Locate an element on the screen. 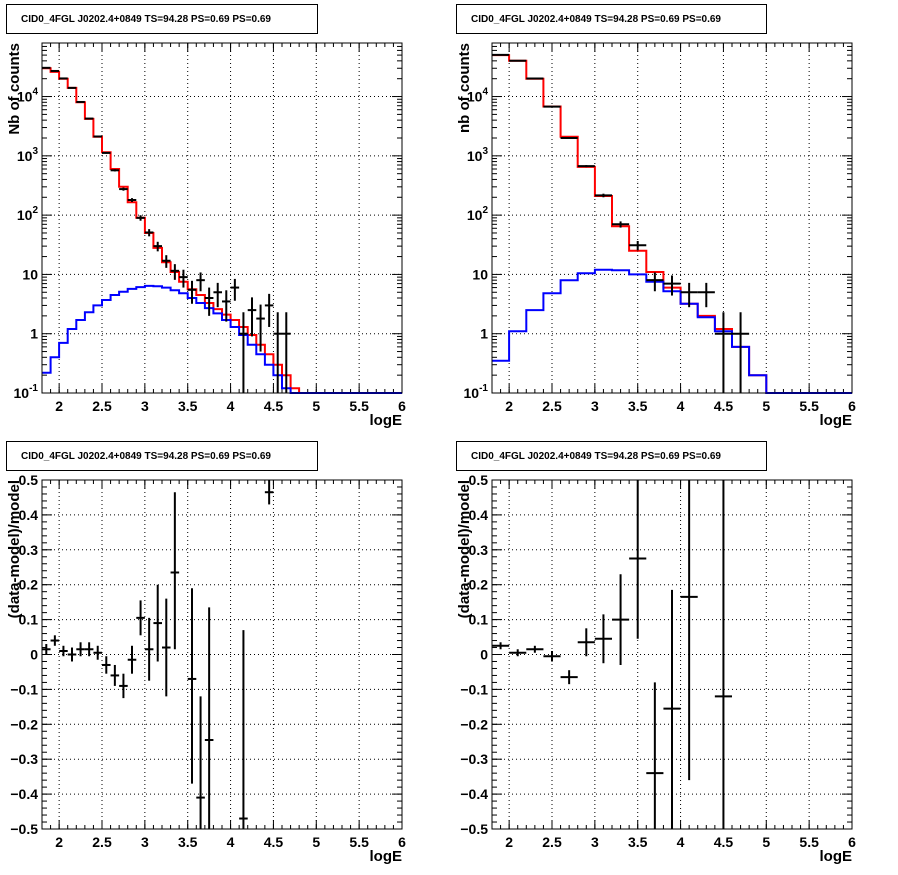 This screenshot has width=898, height=875. y-axis-label: Nb of counts is located at coordinates (14, 89).